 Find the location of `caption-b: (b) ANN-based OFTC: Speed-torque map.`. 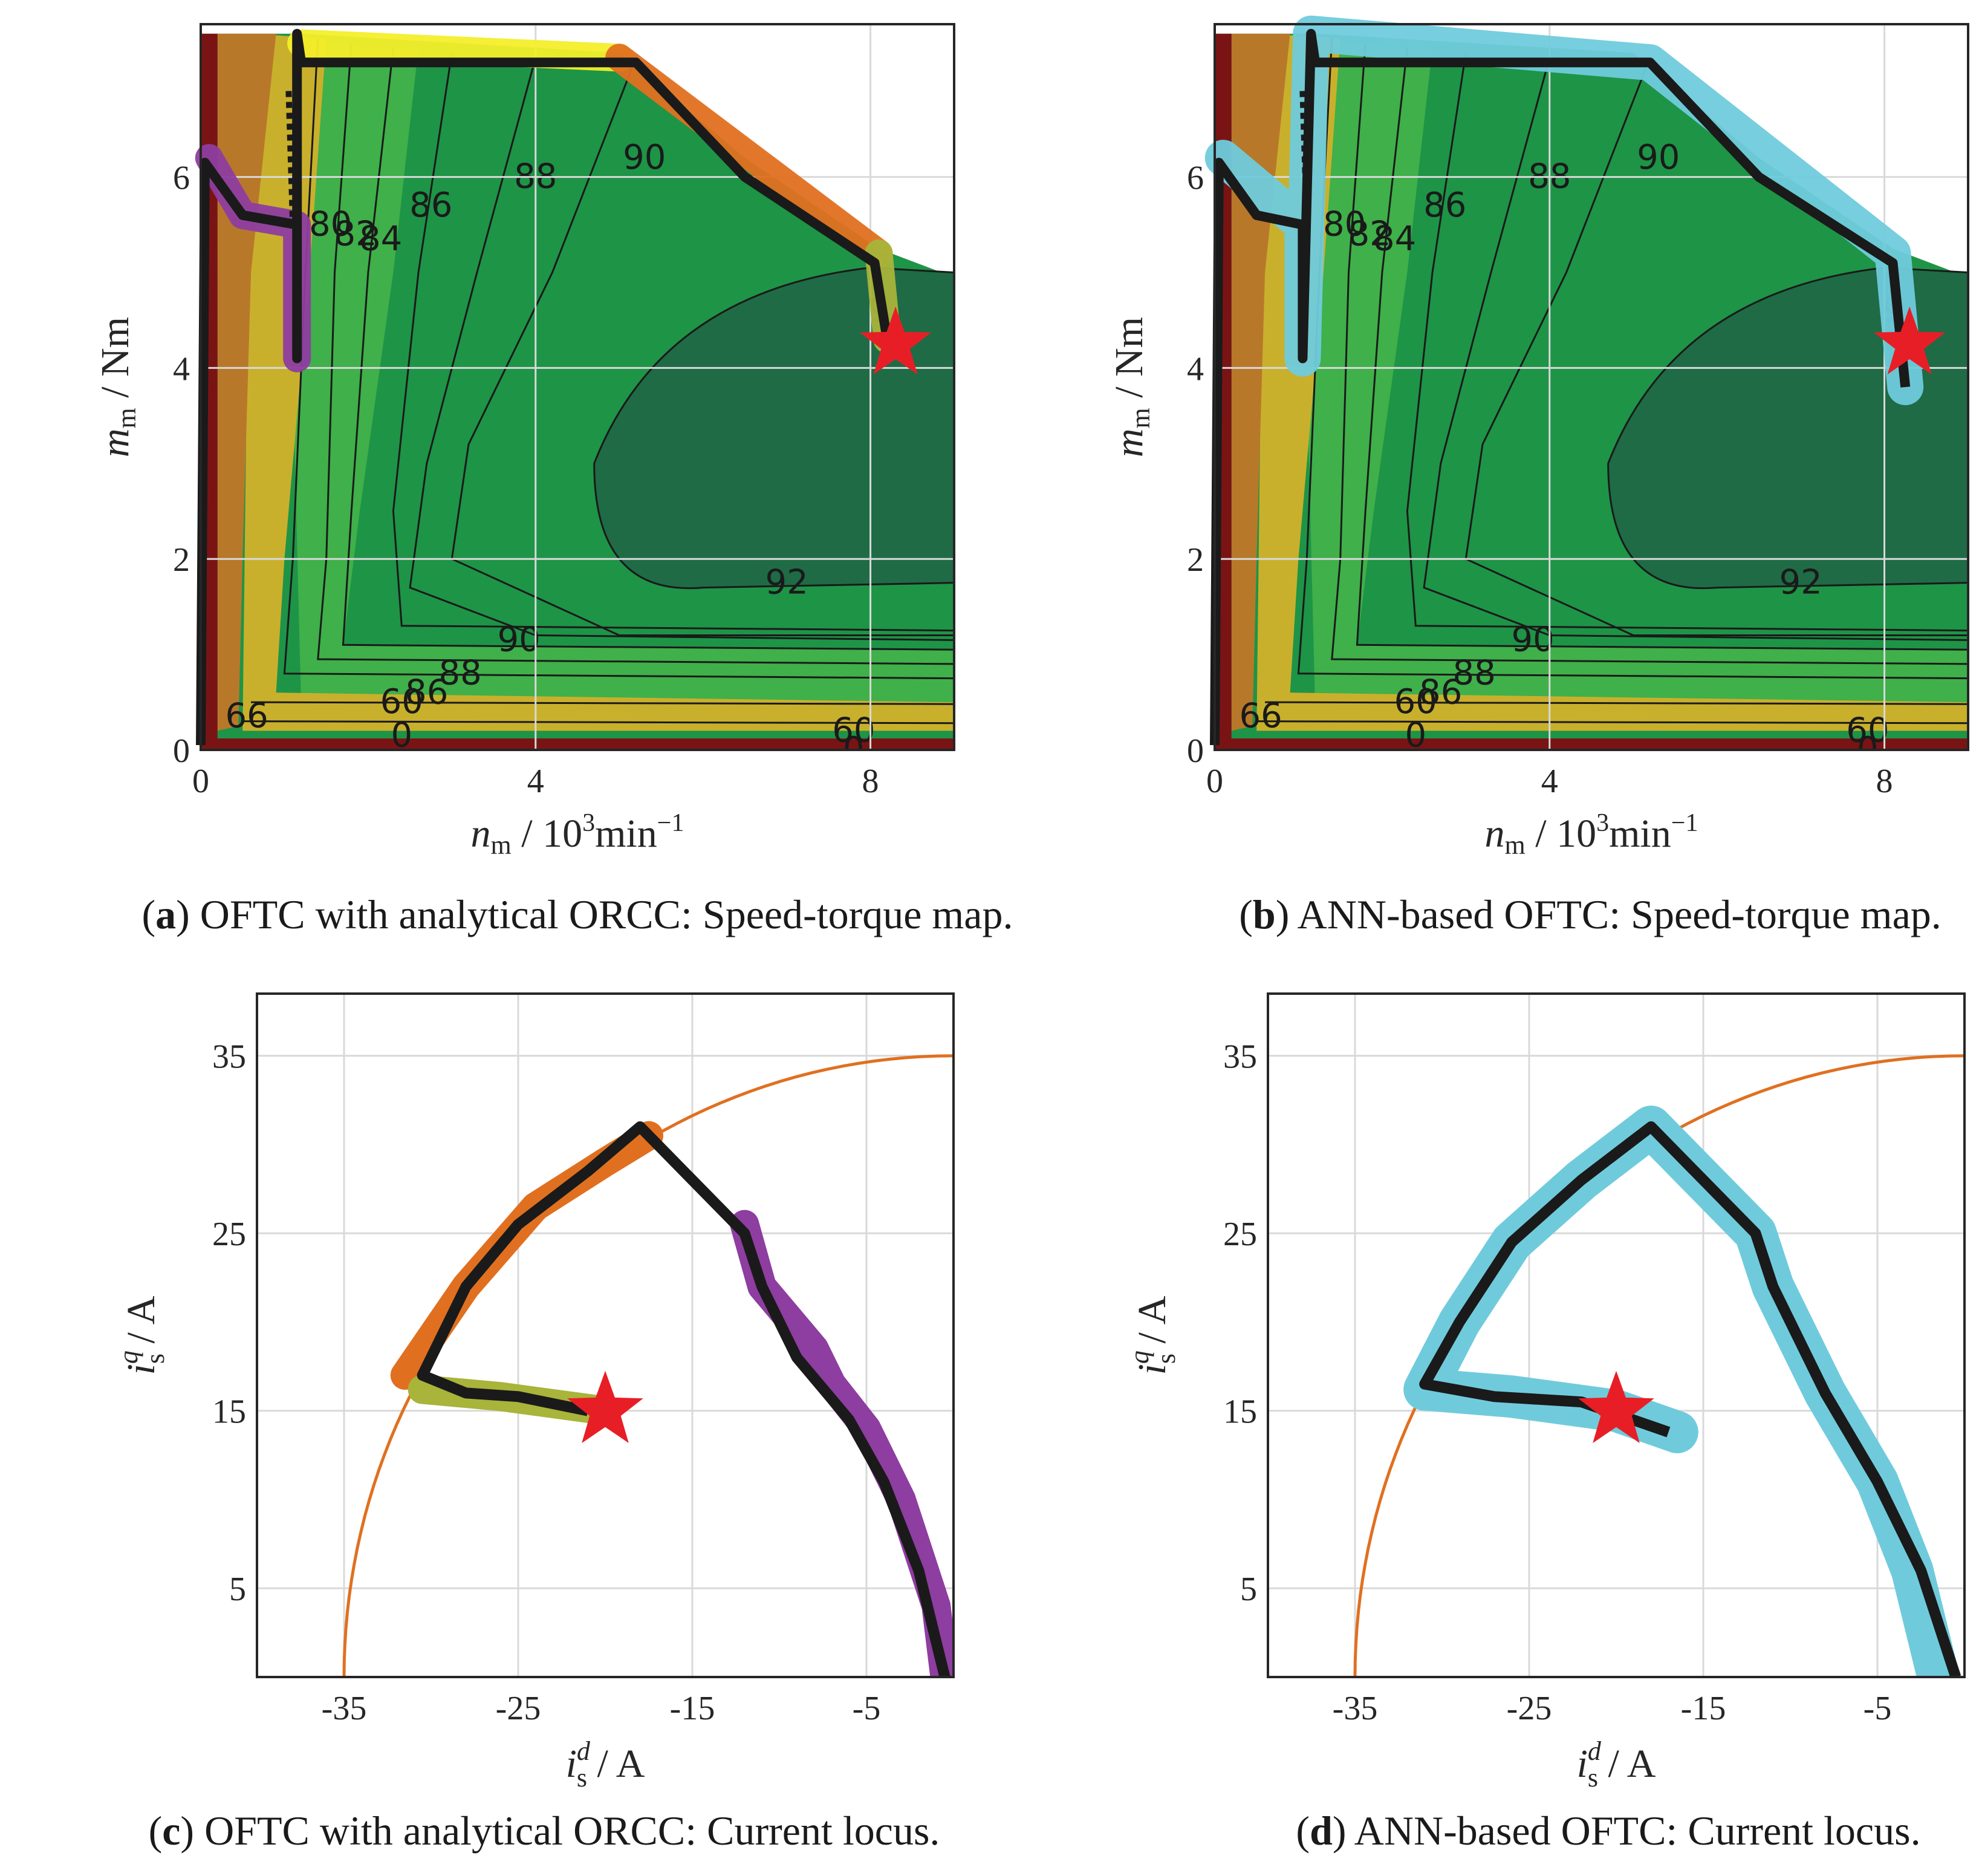

caption-b: (b) ANN-based OFTC: Speed-torque map. is located at coordinates (1590, 914).